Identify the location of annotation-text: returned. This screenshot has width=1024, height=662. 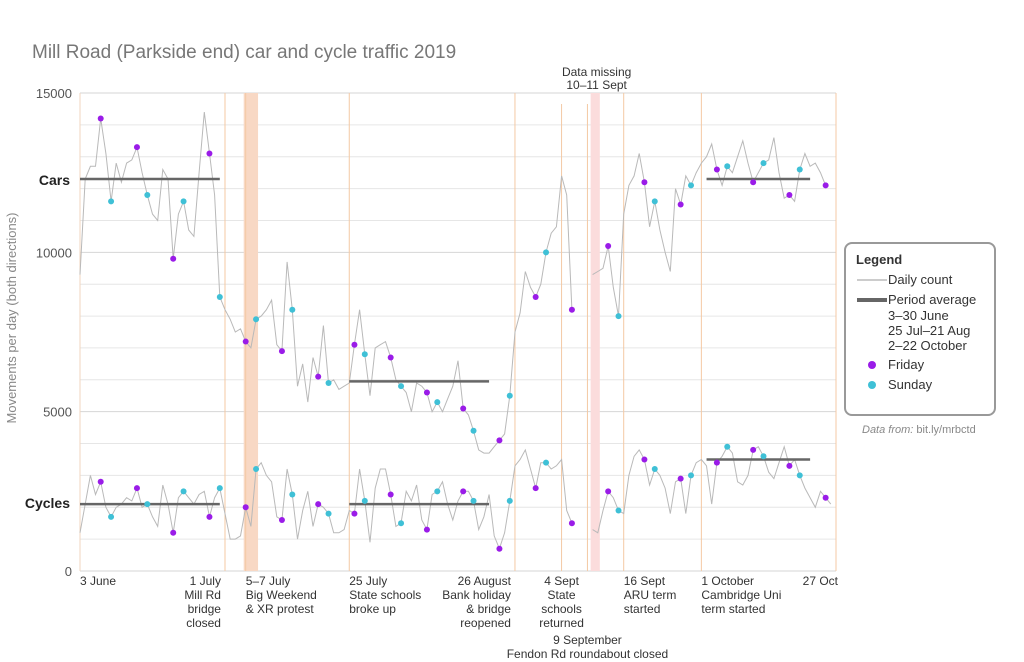
(561, 623).